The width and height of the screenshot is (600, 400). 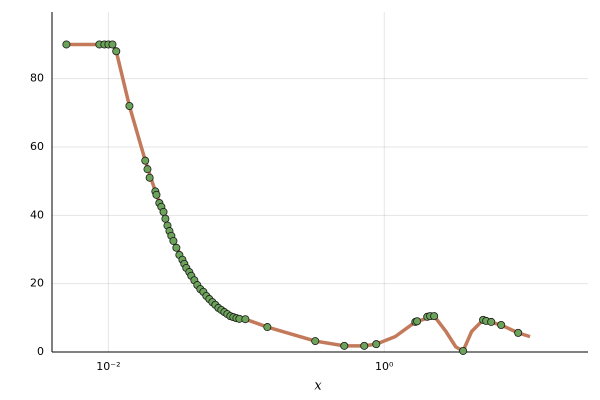 What do you see at coordinates (37, 214) in the screenshot?
I see `y-tick-label: 40` at bounding box center [37, 214].